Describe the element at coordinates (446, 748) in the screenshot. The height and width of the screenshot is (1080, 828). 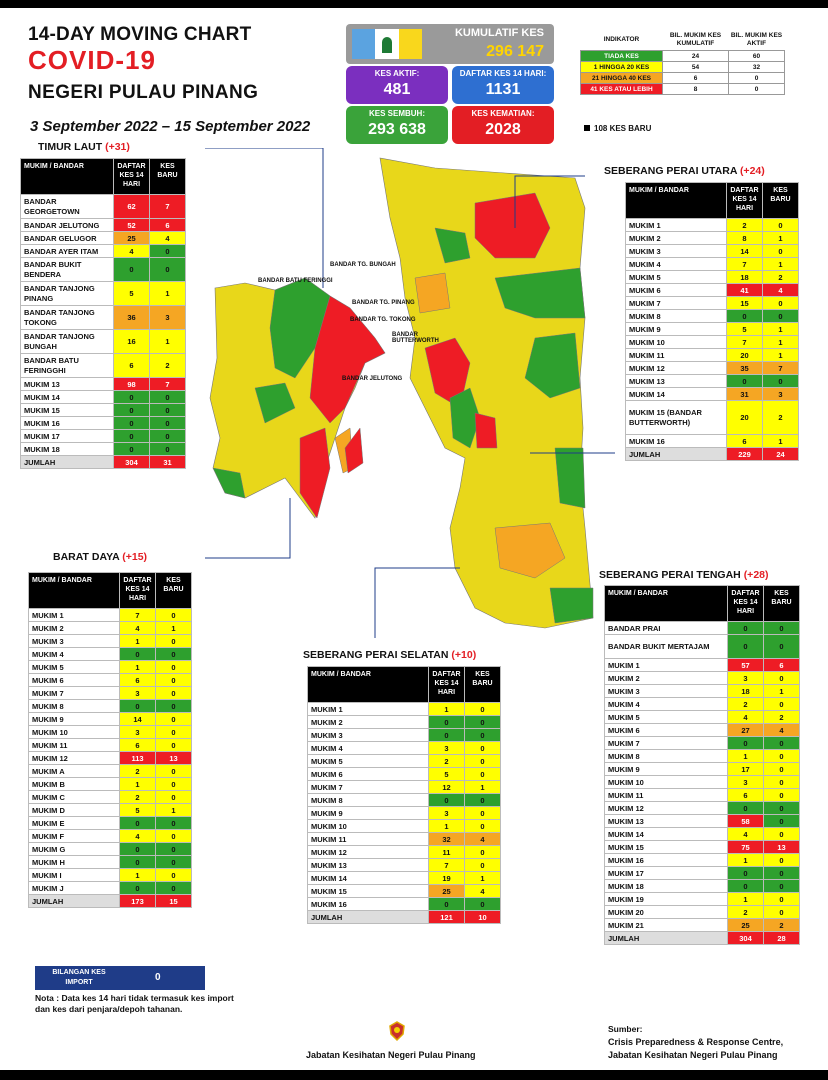
I see `row-daftar: 3` at that location.